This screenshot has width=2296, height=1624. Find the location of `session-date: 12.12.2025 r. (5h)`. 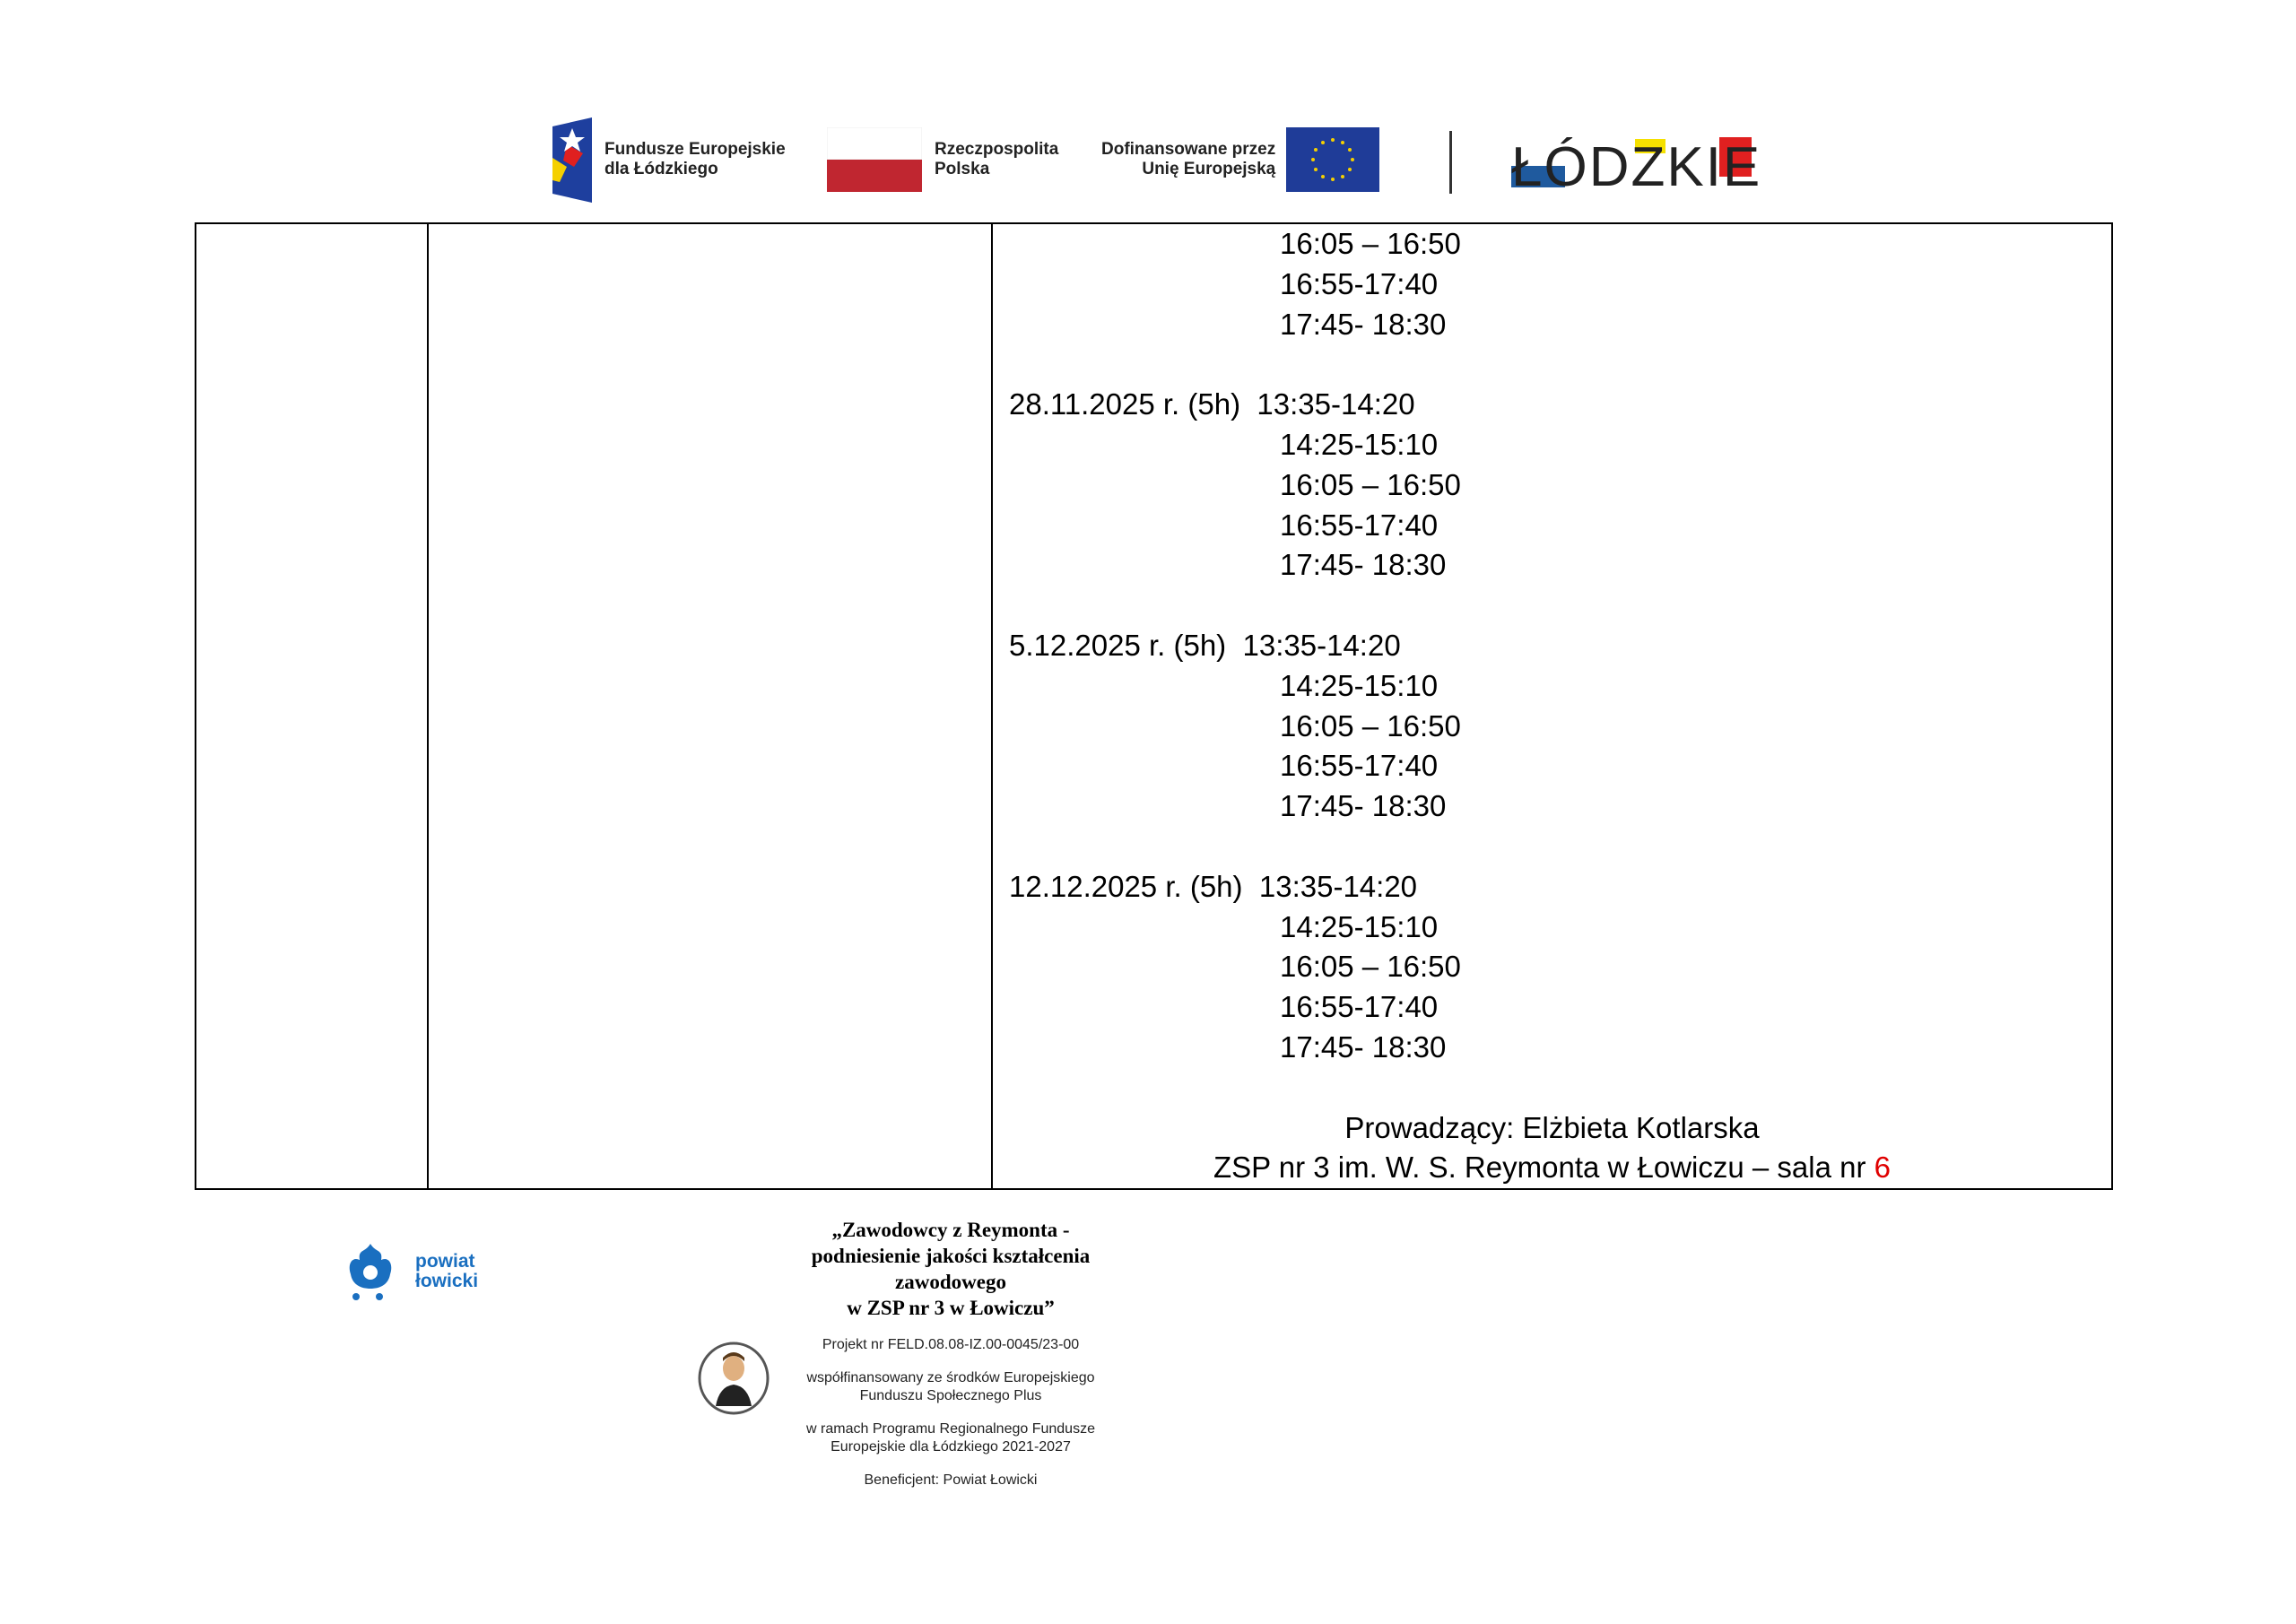

session-date: 12.12.2025 r. (5h) is located at coordinates (1126, 886).